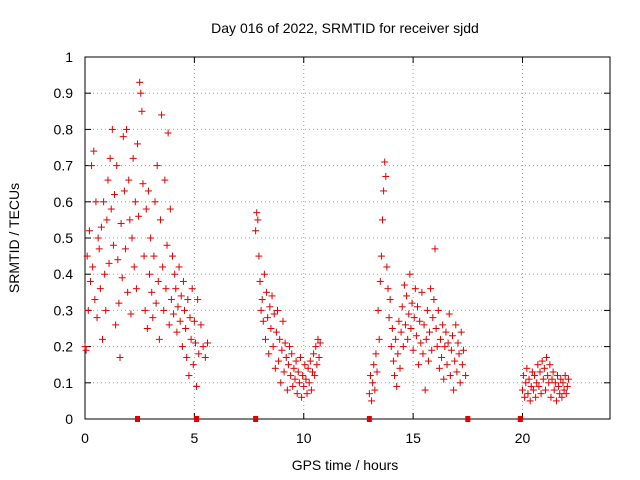  Describe the element at coordinates (64, 310) in the screenshot. I see `y-tick-label: 0.3` at that location.